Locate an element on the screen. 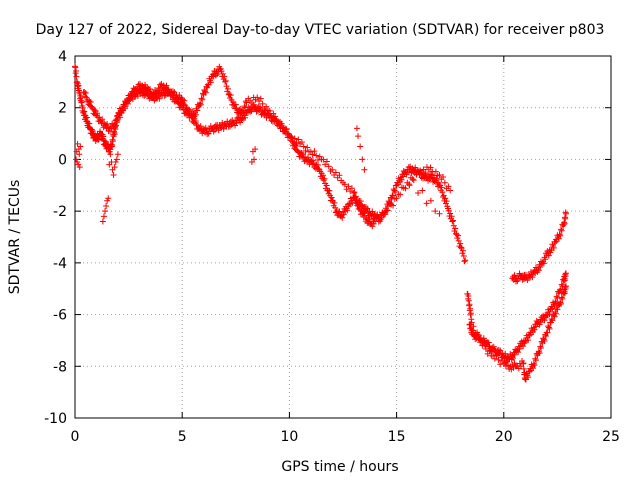 This screenshot has height=480, width=640. x-tick-label: 10 is located at coordinates (289, 437).